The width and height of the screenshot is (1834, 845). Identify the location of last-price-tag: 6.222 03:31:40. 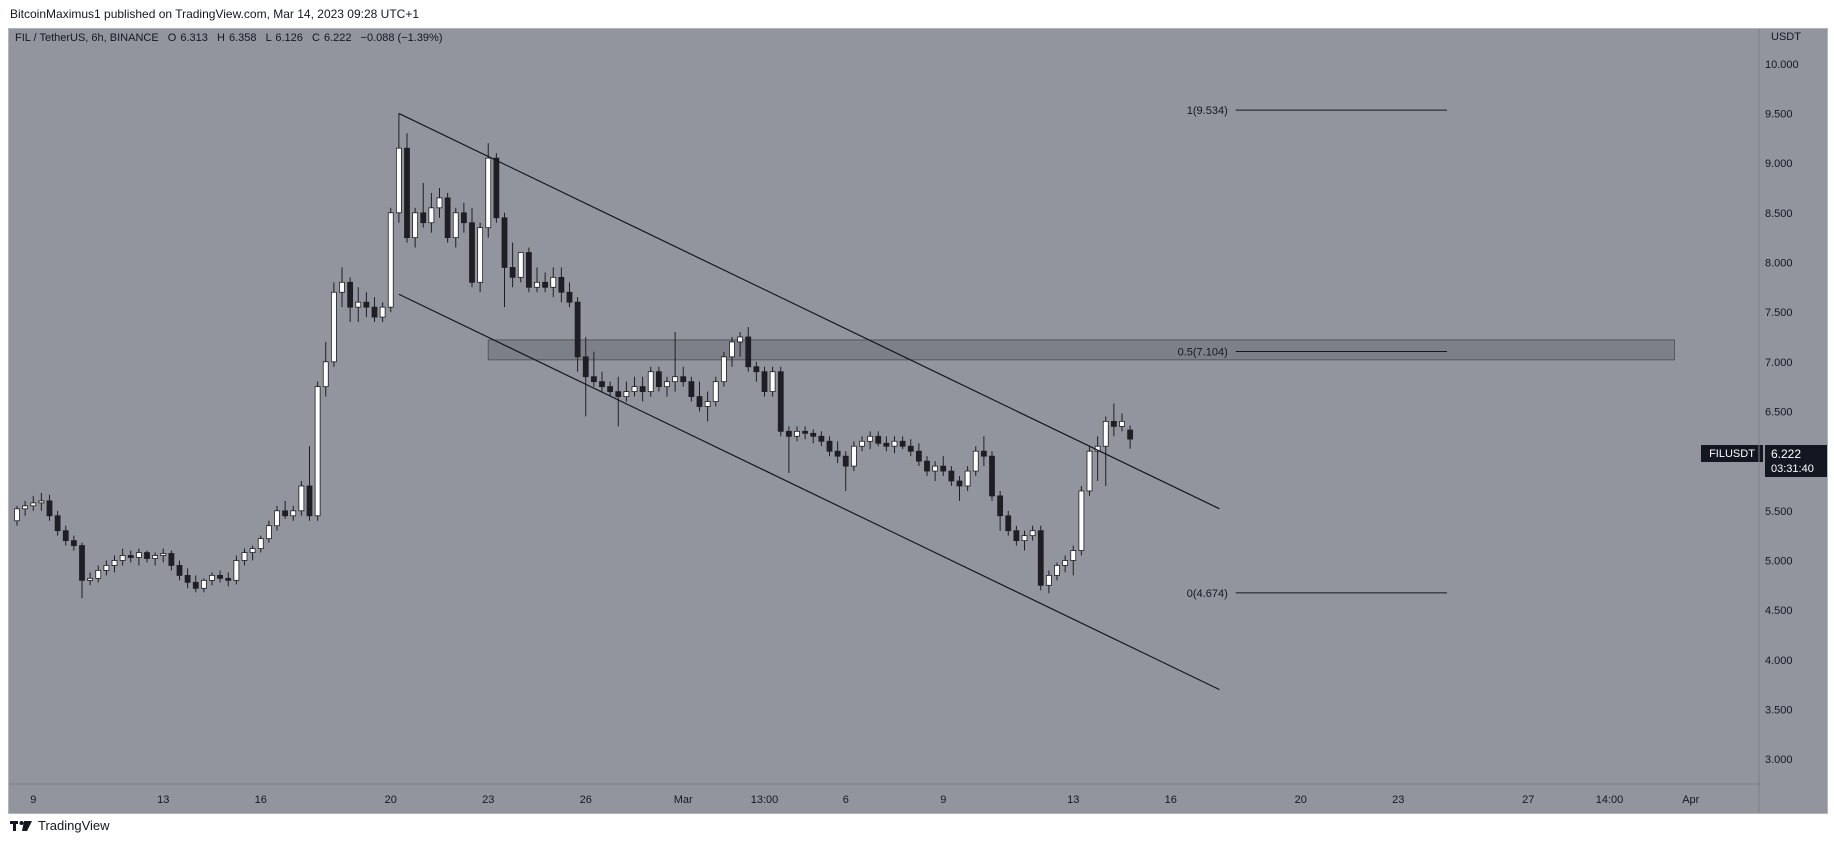
(1796, 461).